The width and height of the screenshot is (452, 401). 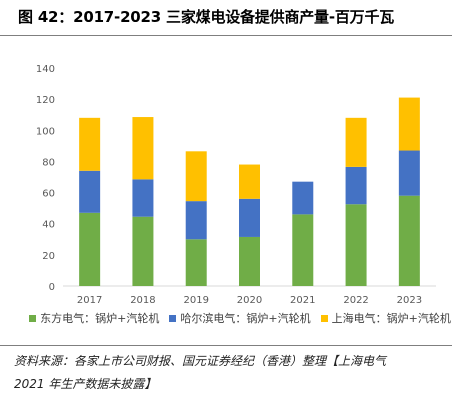 I want to click on legend-label: 哈尔滨电气：锅炉+汽轮机, so click(x=245, y=318).